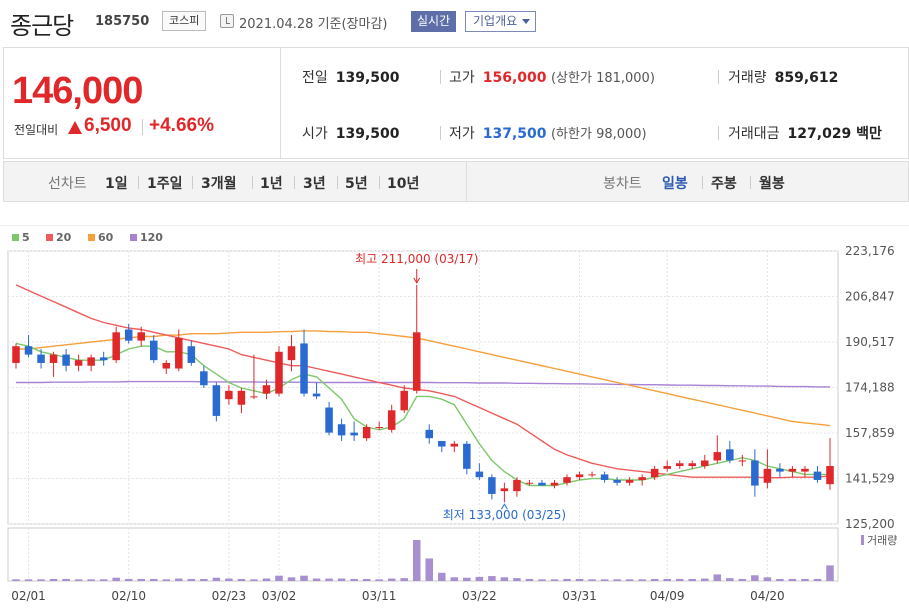 This screenshot has width=909, height=610. Describe the element at coordinates (579, 596) in the screenshot. I see `x-tick-label: 03/31` at that location.